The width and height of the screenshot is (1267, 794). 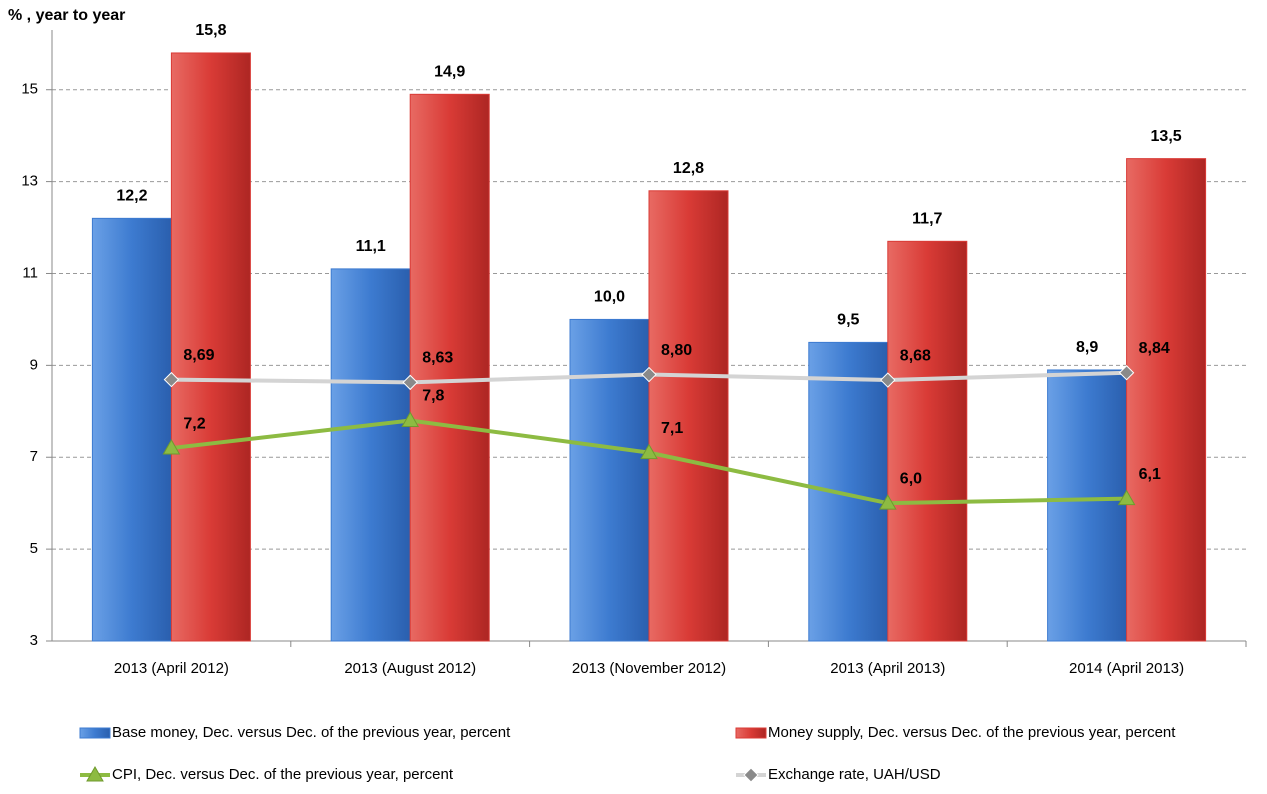 What do you see at coordinates (210, 30) in the screenshot?
I see `data-label: 15,8` at bounding box center [210, 30].